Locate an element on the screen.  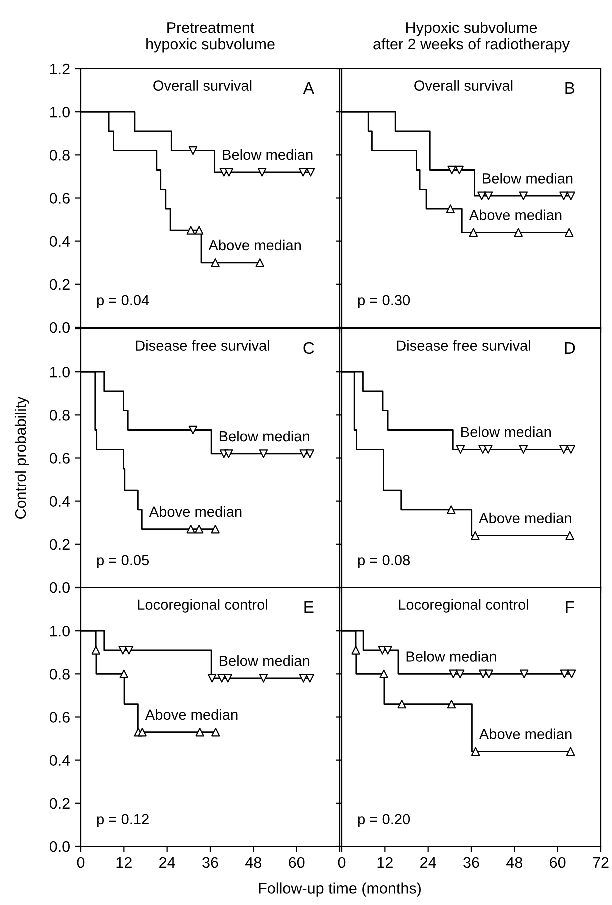
y-axis-title: Control probability is located at coordinates (22, 458).